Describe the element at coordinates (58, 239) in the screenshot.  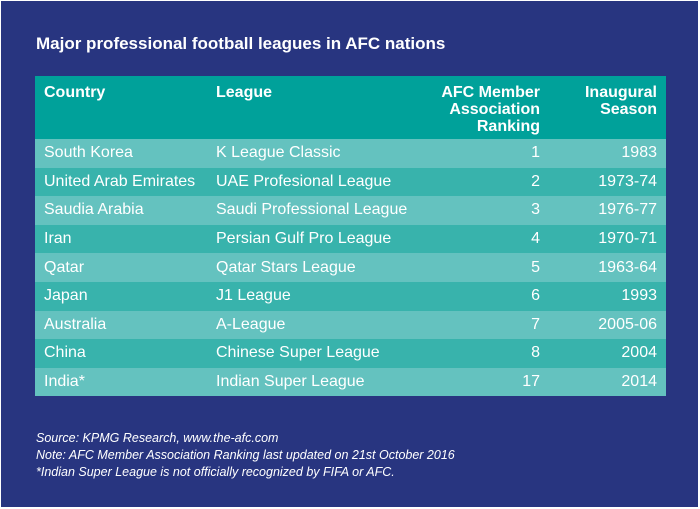
I see `cell-country: Iran` at that location.